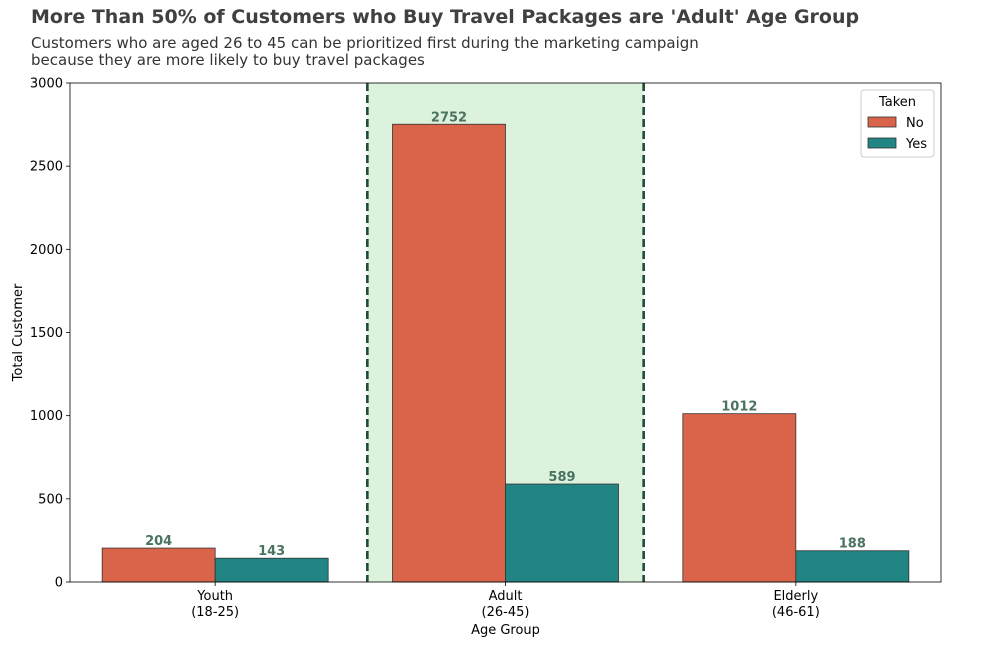 This screenshot has width=1008, height=648. Describe the element at coordinates (271, 551) in the screenshot. I see `data-label-yes-youth: 143` at that location.